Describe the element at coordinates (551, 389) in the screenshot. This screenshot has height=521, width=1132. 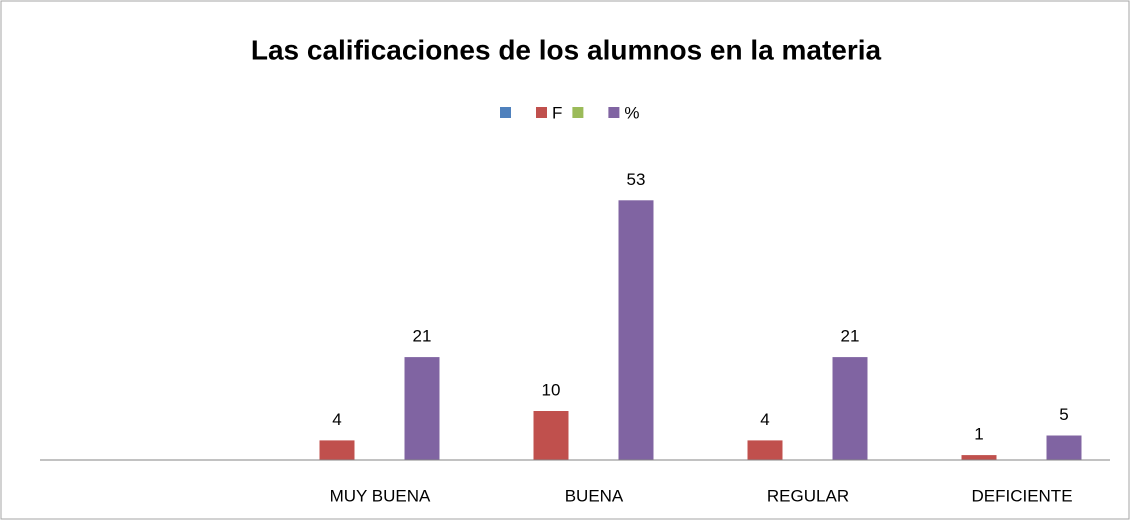
I see `data-label: 10` at that location.